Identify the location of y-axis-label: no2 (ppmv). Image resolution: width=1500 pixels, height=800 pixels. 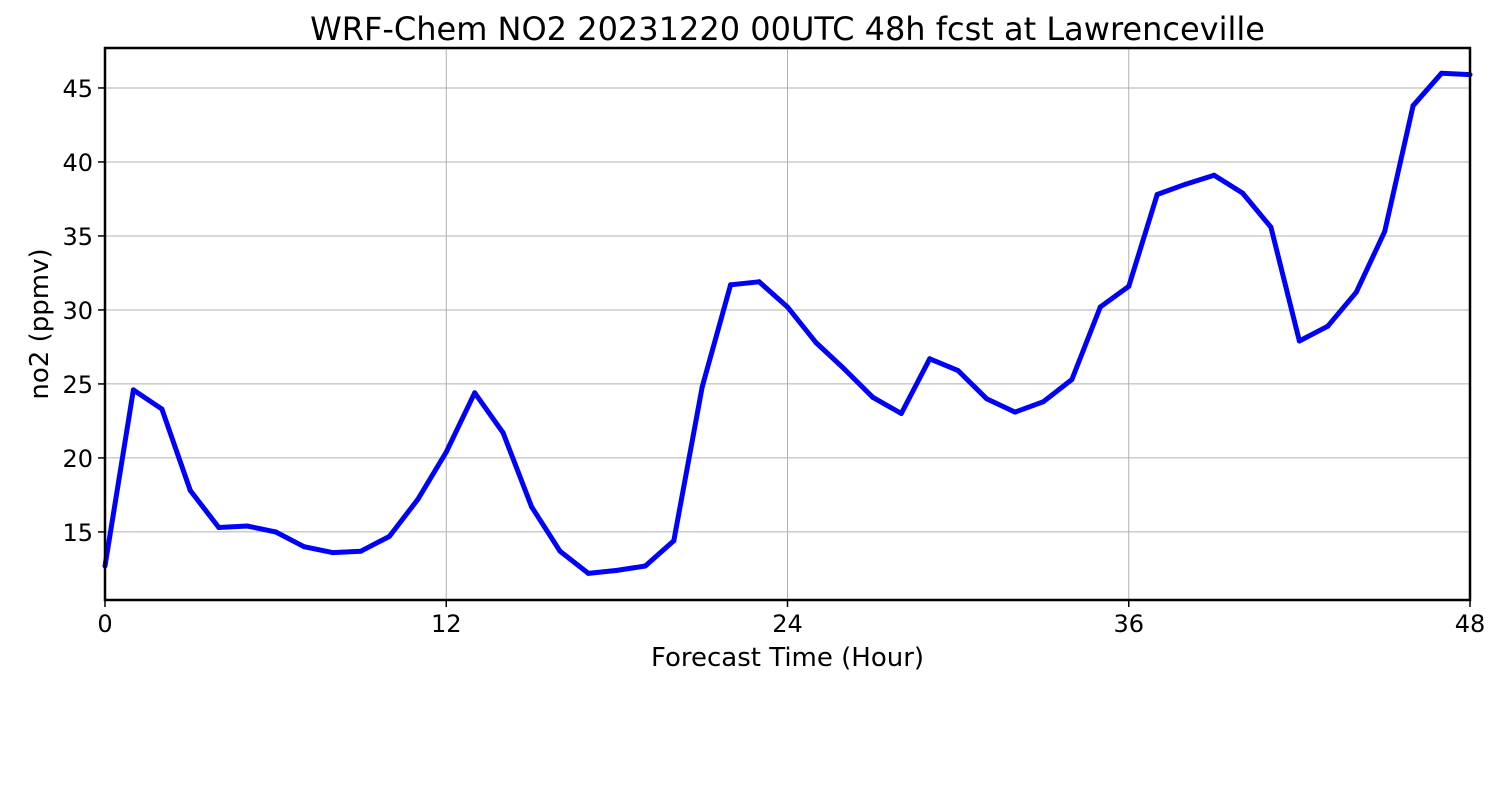
(40, 323).